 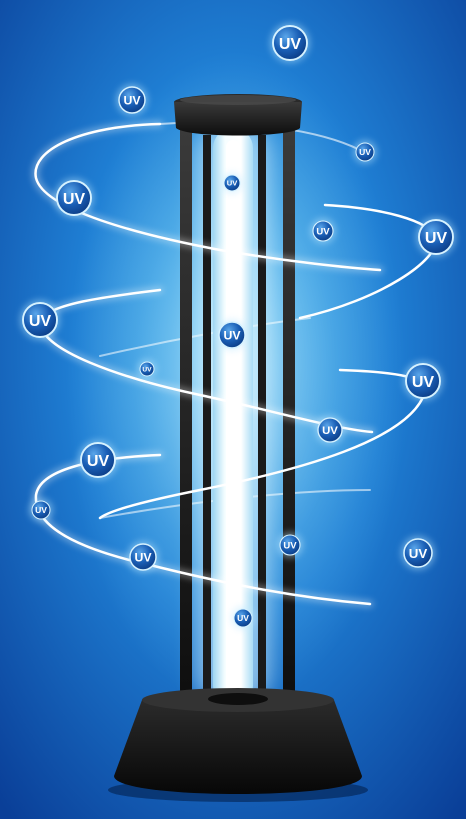 I want to click on top-cap, so click(x=238, y=119).